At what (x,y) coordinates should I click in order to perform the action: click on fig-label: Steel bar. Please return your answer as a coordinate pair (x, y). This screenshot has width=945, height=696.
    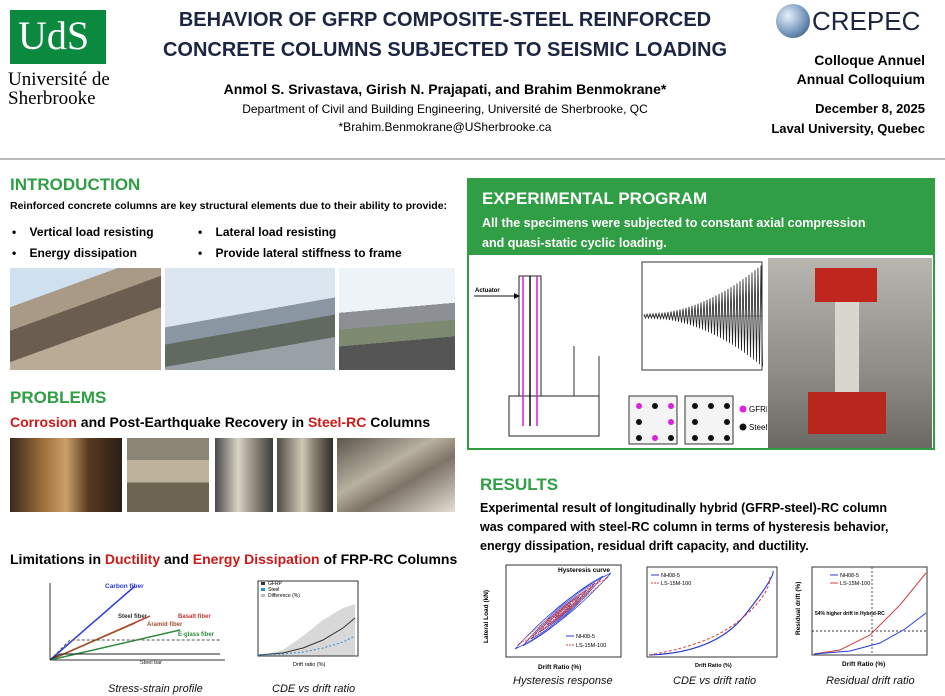
    Looking at the image, I should click on (151, 663).